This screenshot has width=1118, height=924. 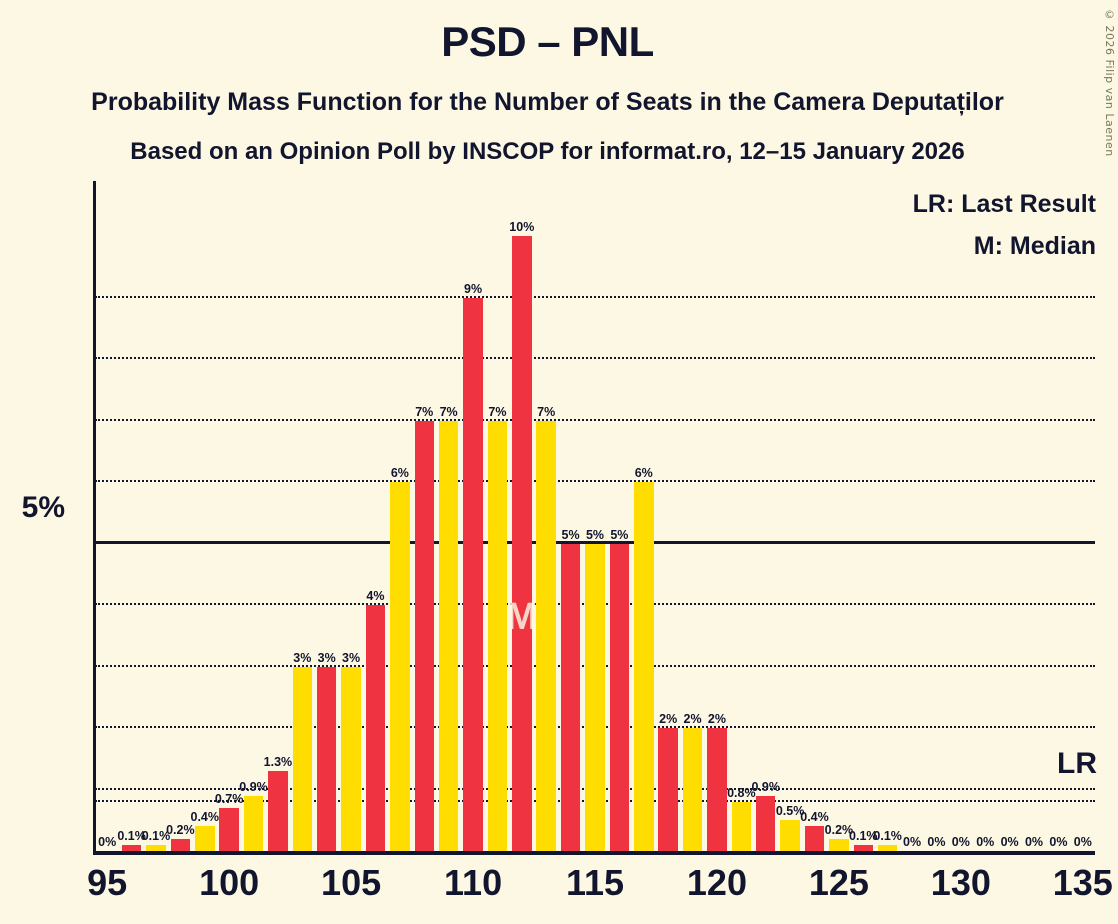 I want to click on bar-seat-103: 3%, so click(x=302, y=751).